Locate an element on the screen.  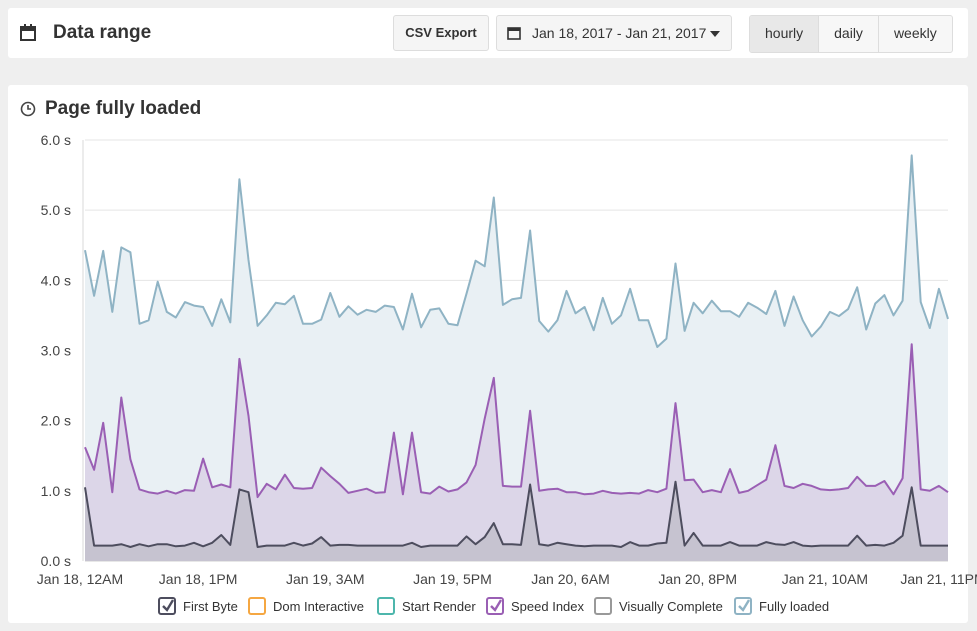
chevron-down-icon is located at coordinates (715, 34).